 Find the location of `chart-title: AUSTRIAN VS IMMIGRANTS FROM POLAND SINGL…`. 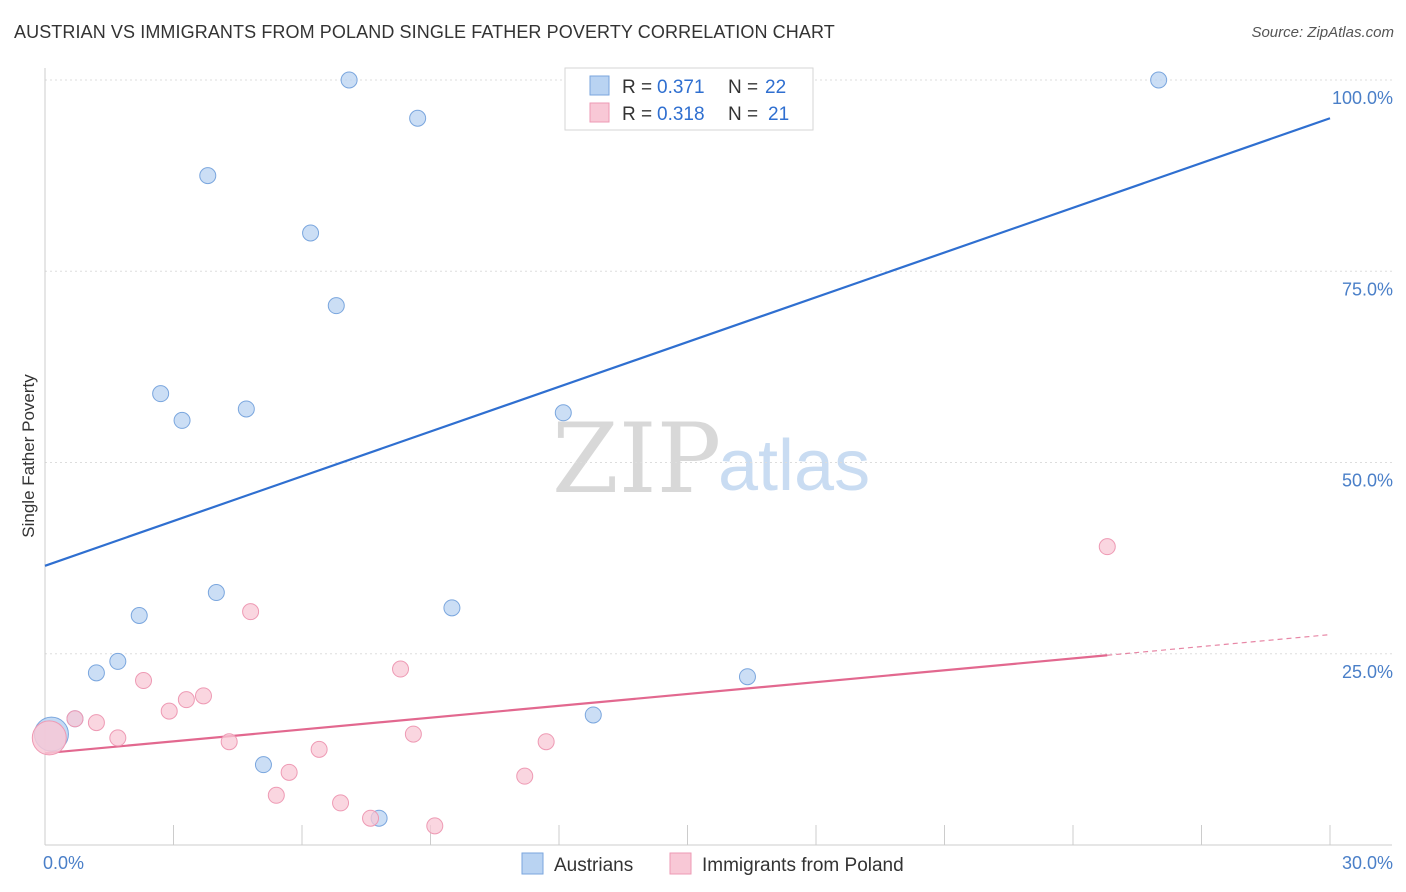

chart-title: AUSTRIAN VS IMMIGRANTS FROM POLAND SINGL… is located at coordinates (424, 32).